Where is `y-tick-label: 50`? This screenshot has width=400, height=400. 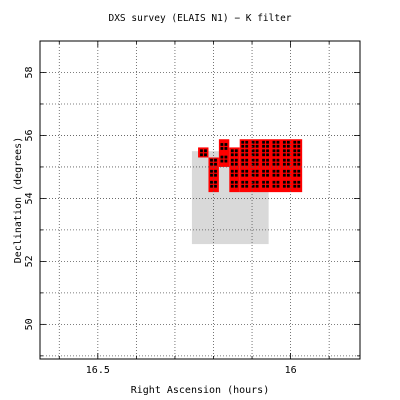 y-tick-label: 50 is located at coordinates (29, 324).